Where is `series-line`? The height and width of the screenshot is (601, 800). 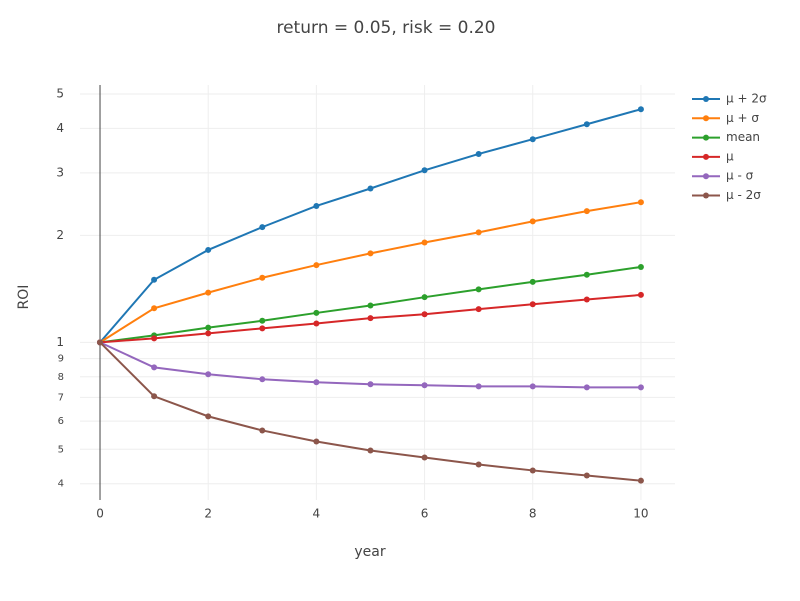 series-line is located at coordinates (370, 365).